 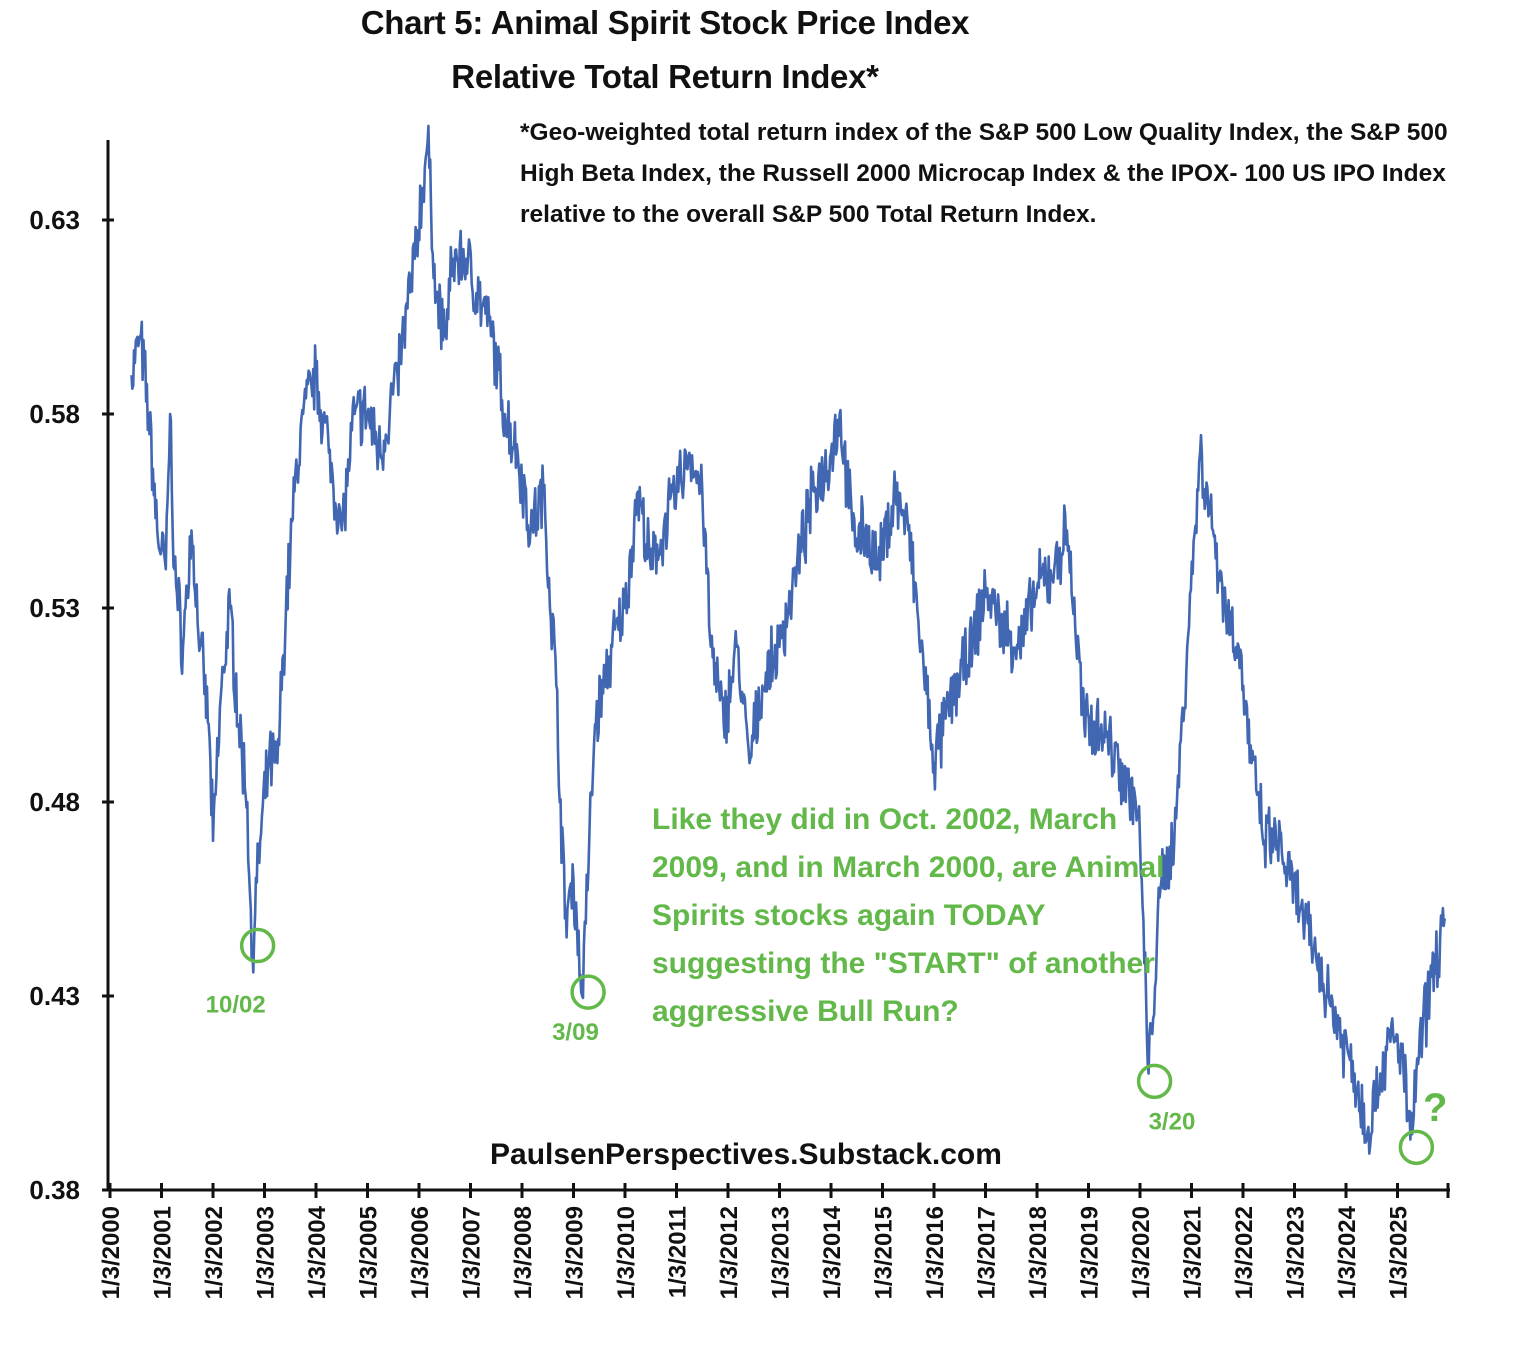 What do you see at coordinates (54, 1190) in the screenshot?
I see `y-tick-label: 0.38` at bounding box center [54, 1190].